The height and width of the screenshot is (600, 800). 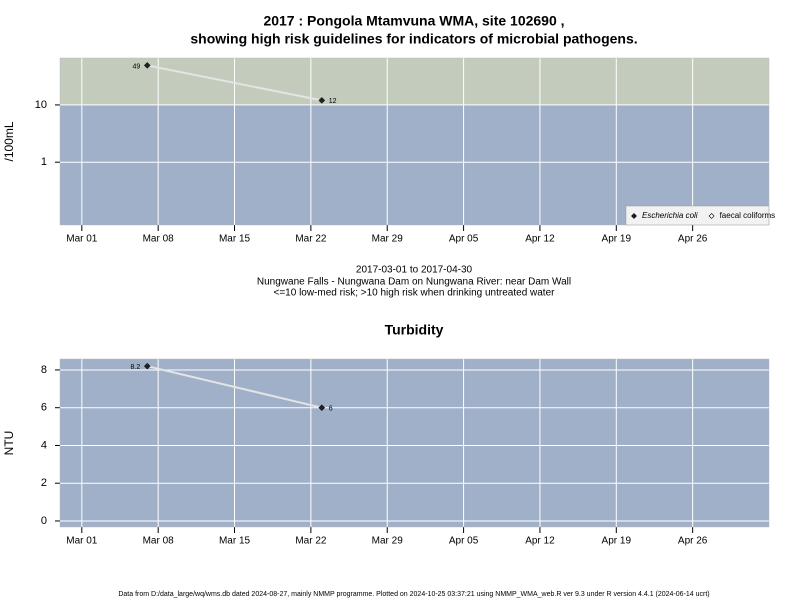 What do you see at coordinates (136, 367) in the screenshot?
I see `data-label: 8.2` at bounding box center [136, 367].